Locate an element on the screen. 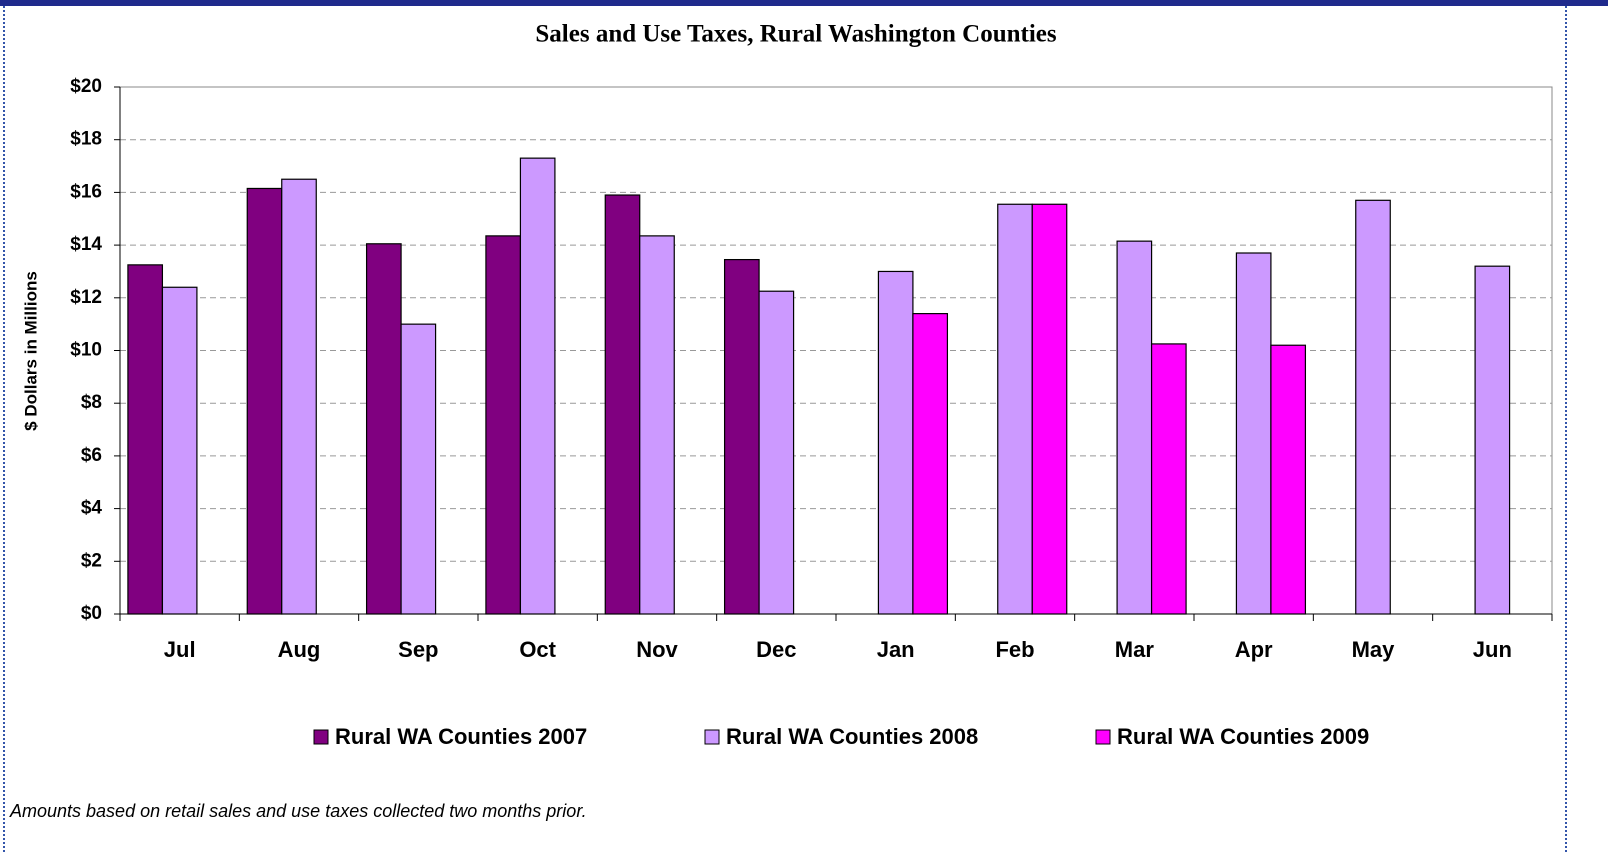 The height and width of the screenshot is (852, 1608). y-tick-label: $10 is located at coordinates (86, 350).